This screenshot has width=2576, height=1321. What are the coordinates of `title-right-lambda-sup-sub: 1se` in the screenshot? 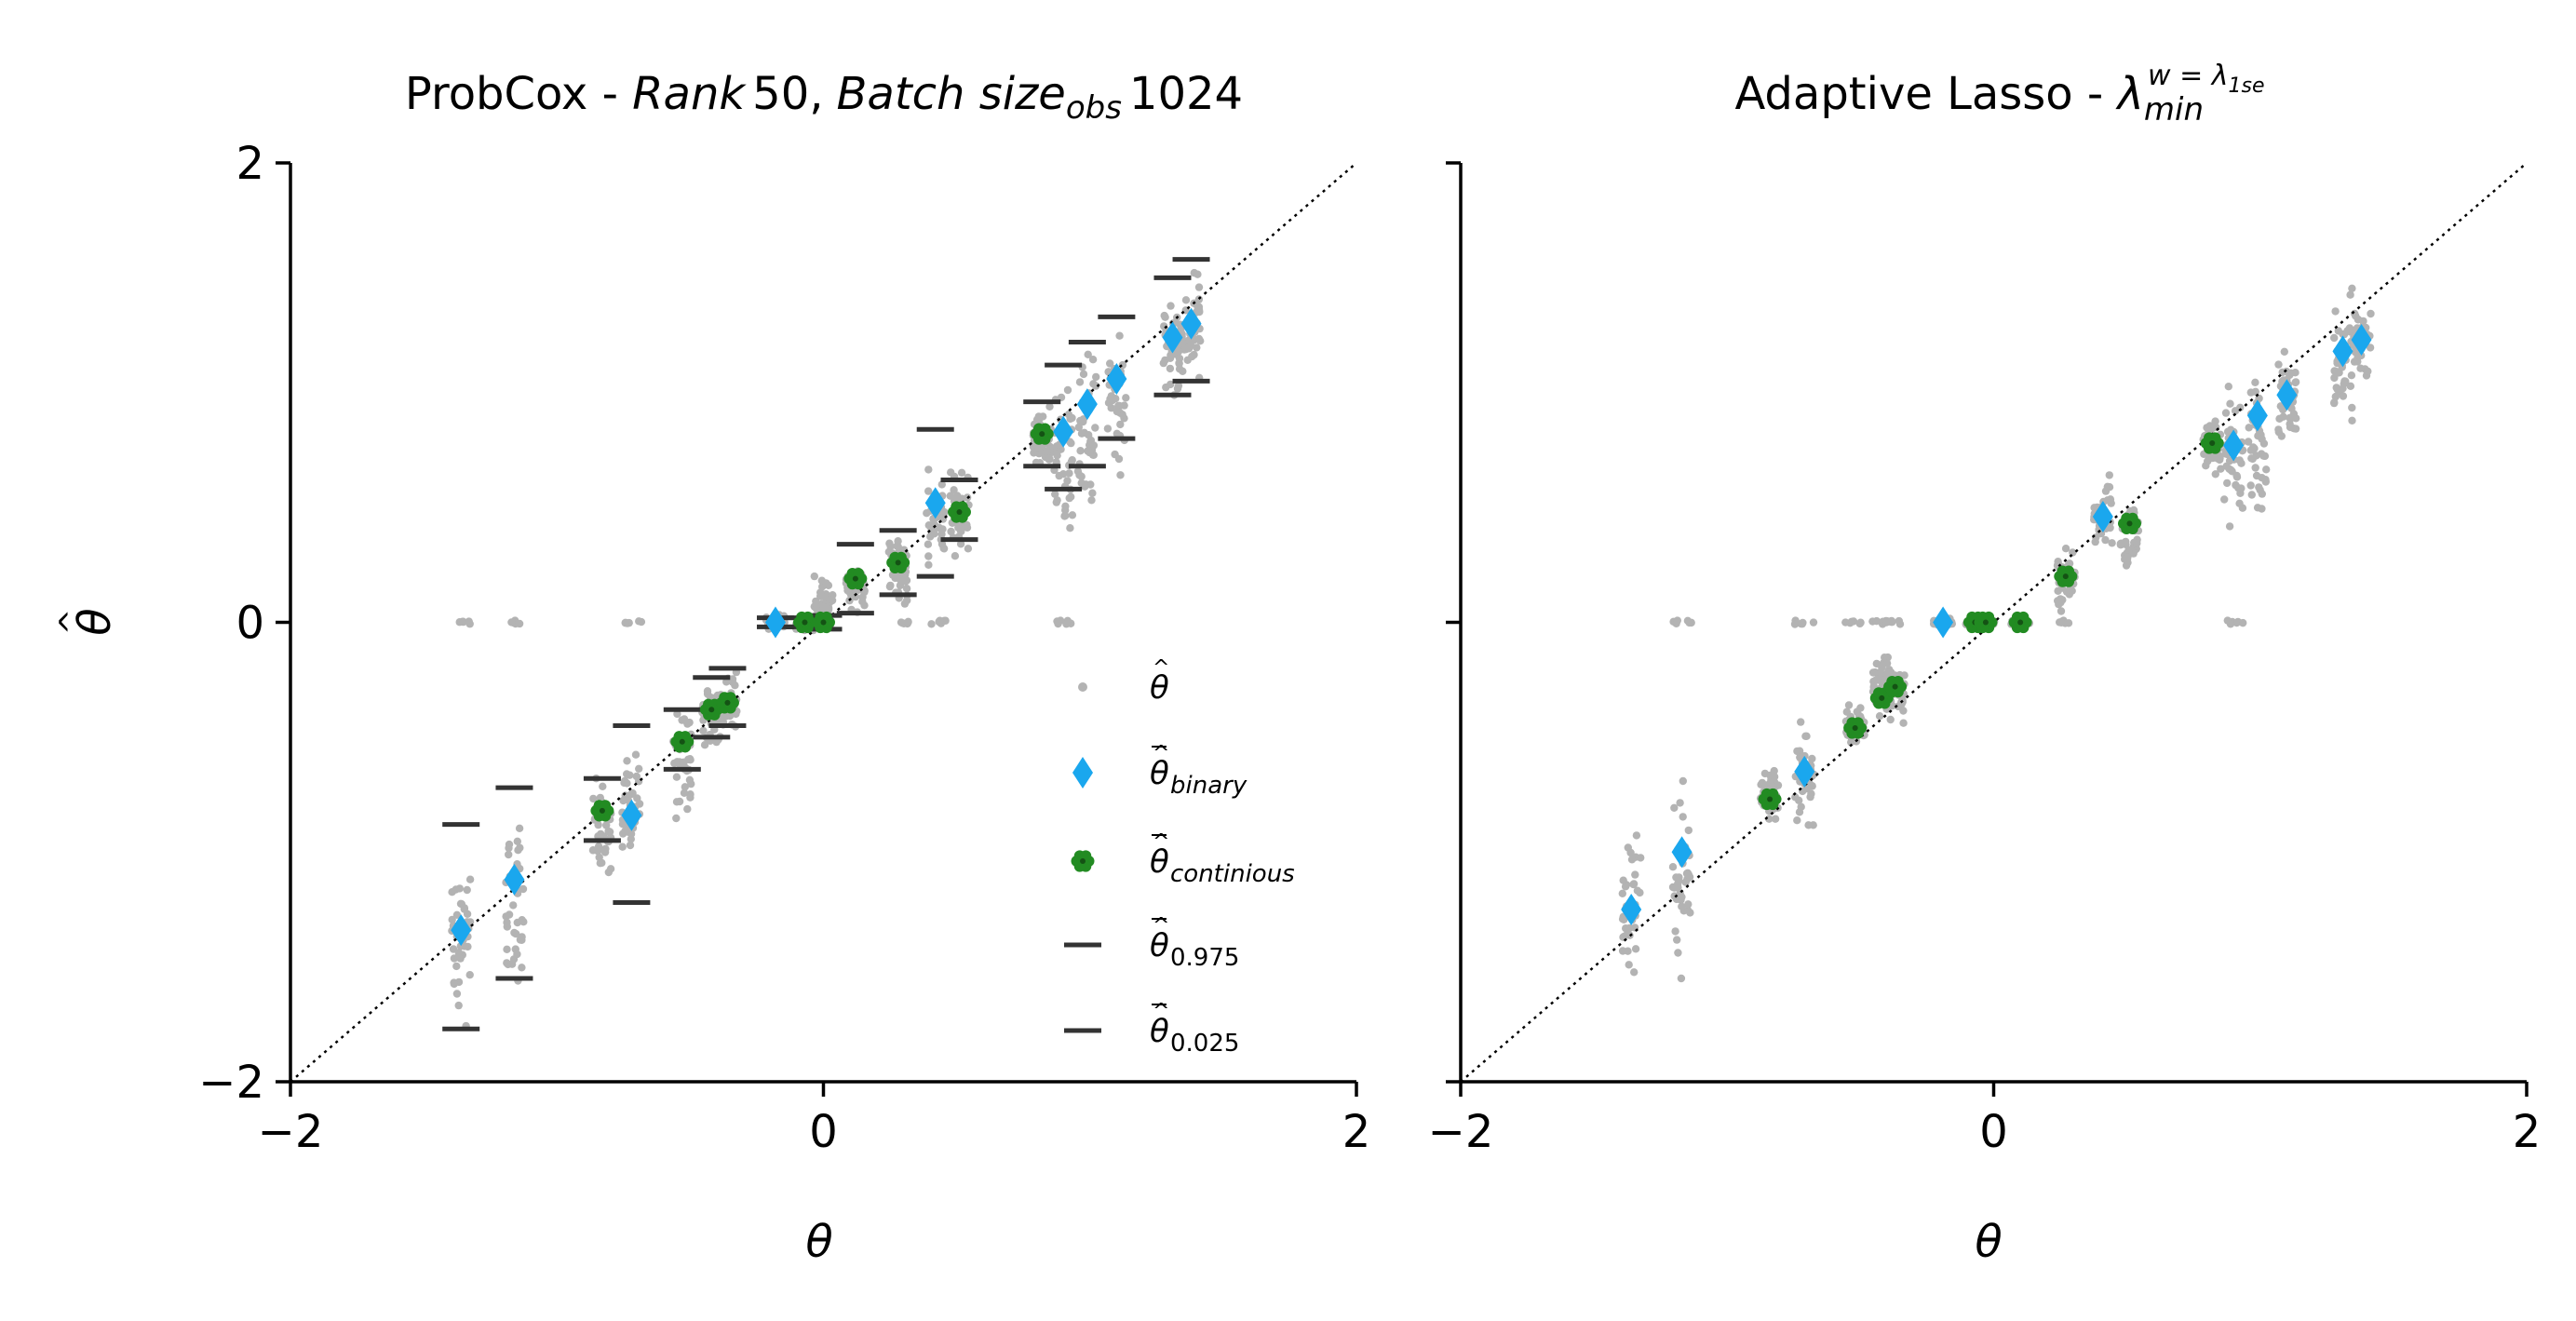 It's located at (2247, 86).